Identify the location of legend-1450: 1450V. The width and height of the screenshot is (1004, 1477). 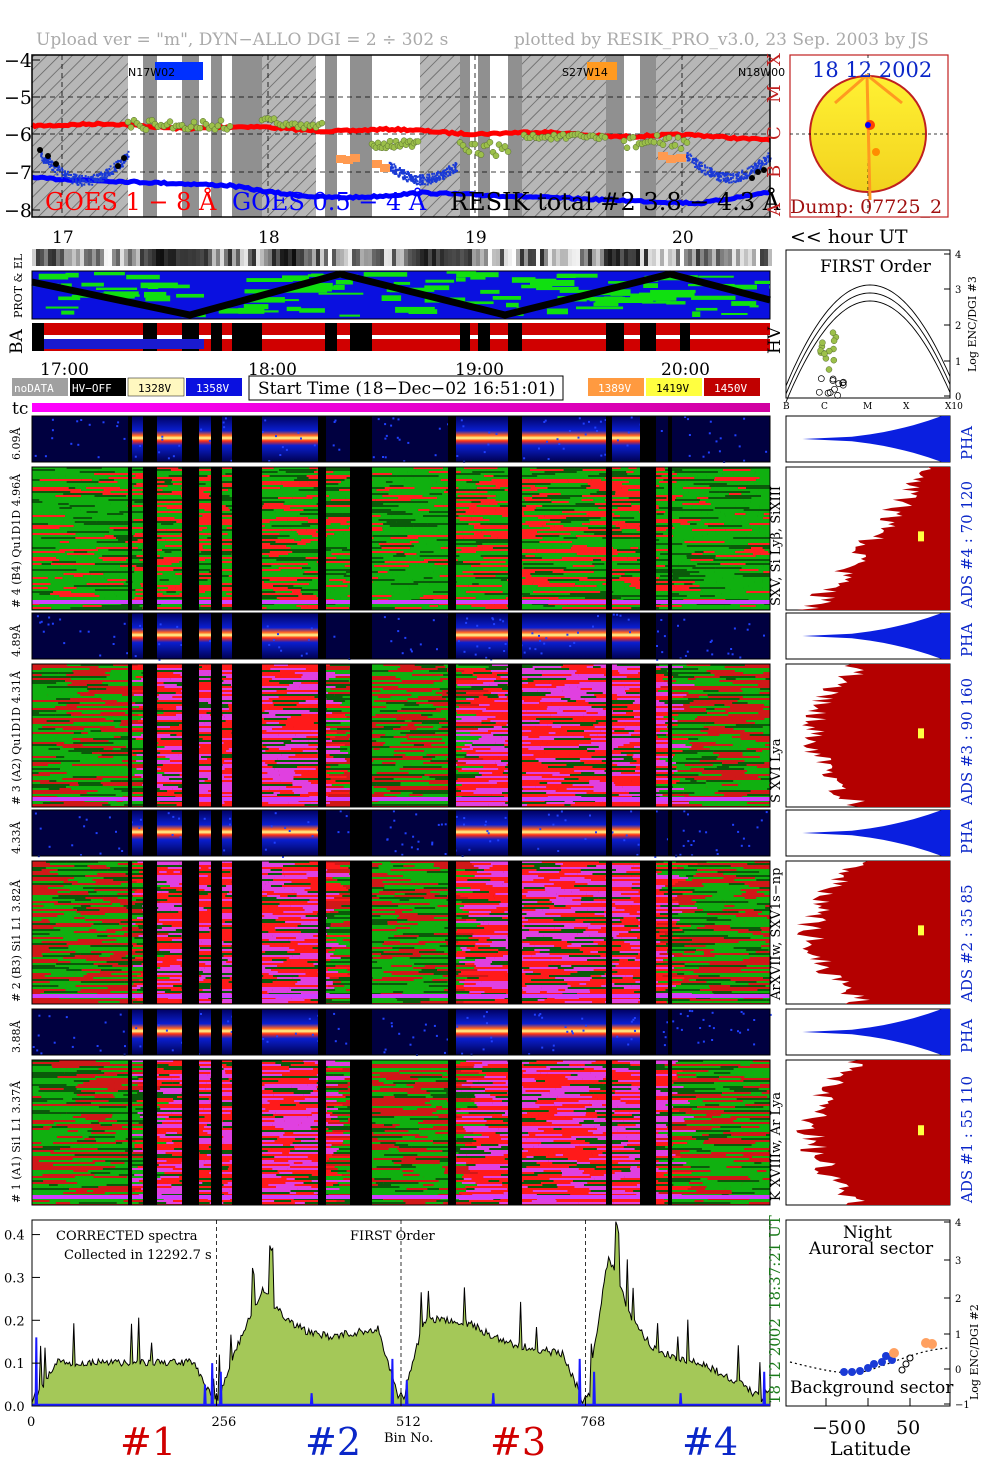
(730, 388).